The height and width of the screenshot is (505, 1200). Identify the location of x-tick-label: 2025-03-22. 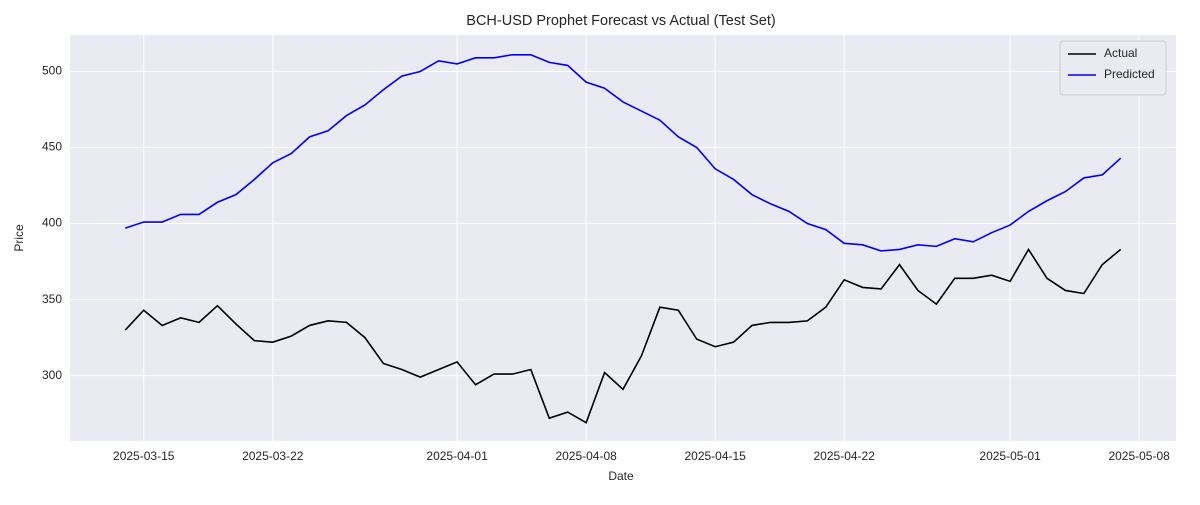
(273, 456).